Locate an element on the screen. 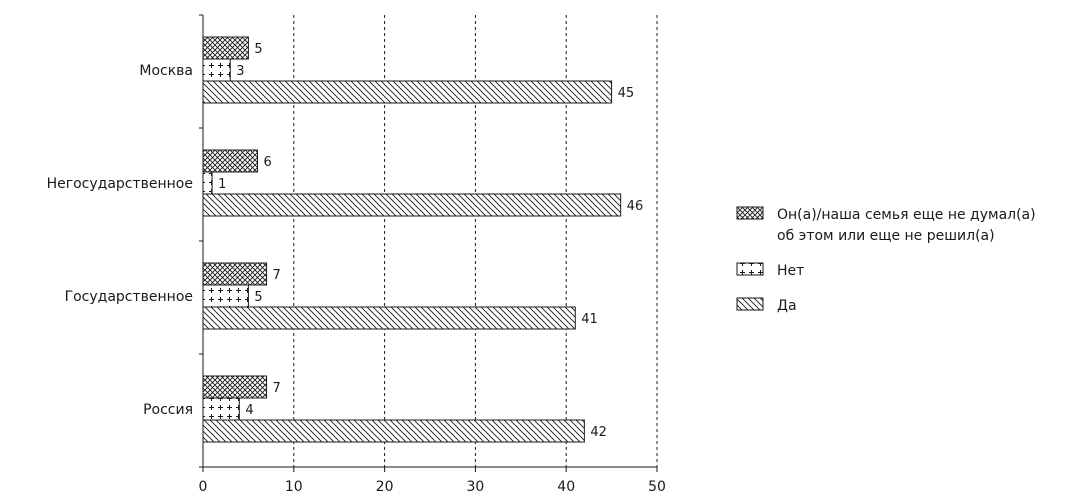  legend-label-crosshatch: об этом или еще не решил(а) is located at coordinates (886, 236).